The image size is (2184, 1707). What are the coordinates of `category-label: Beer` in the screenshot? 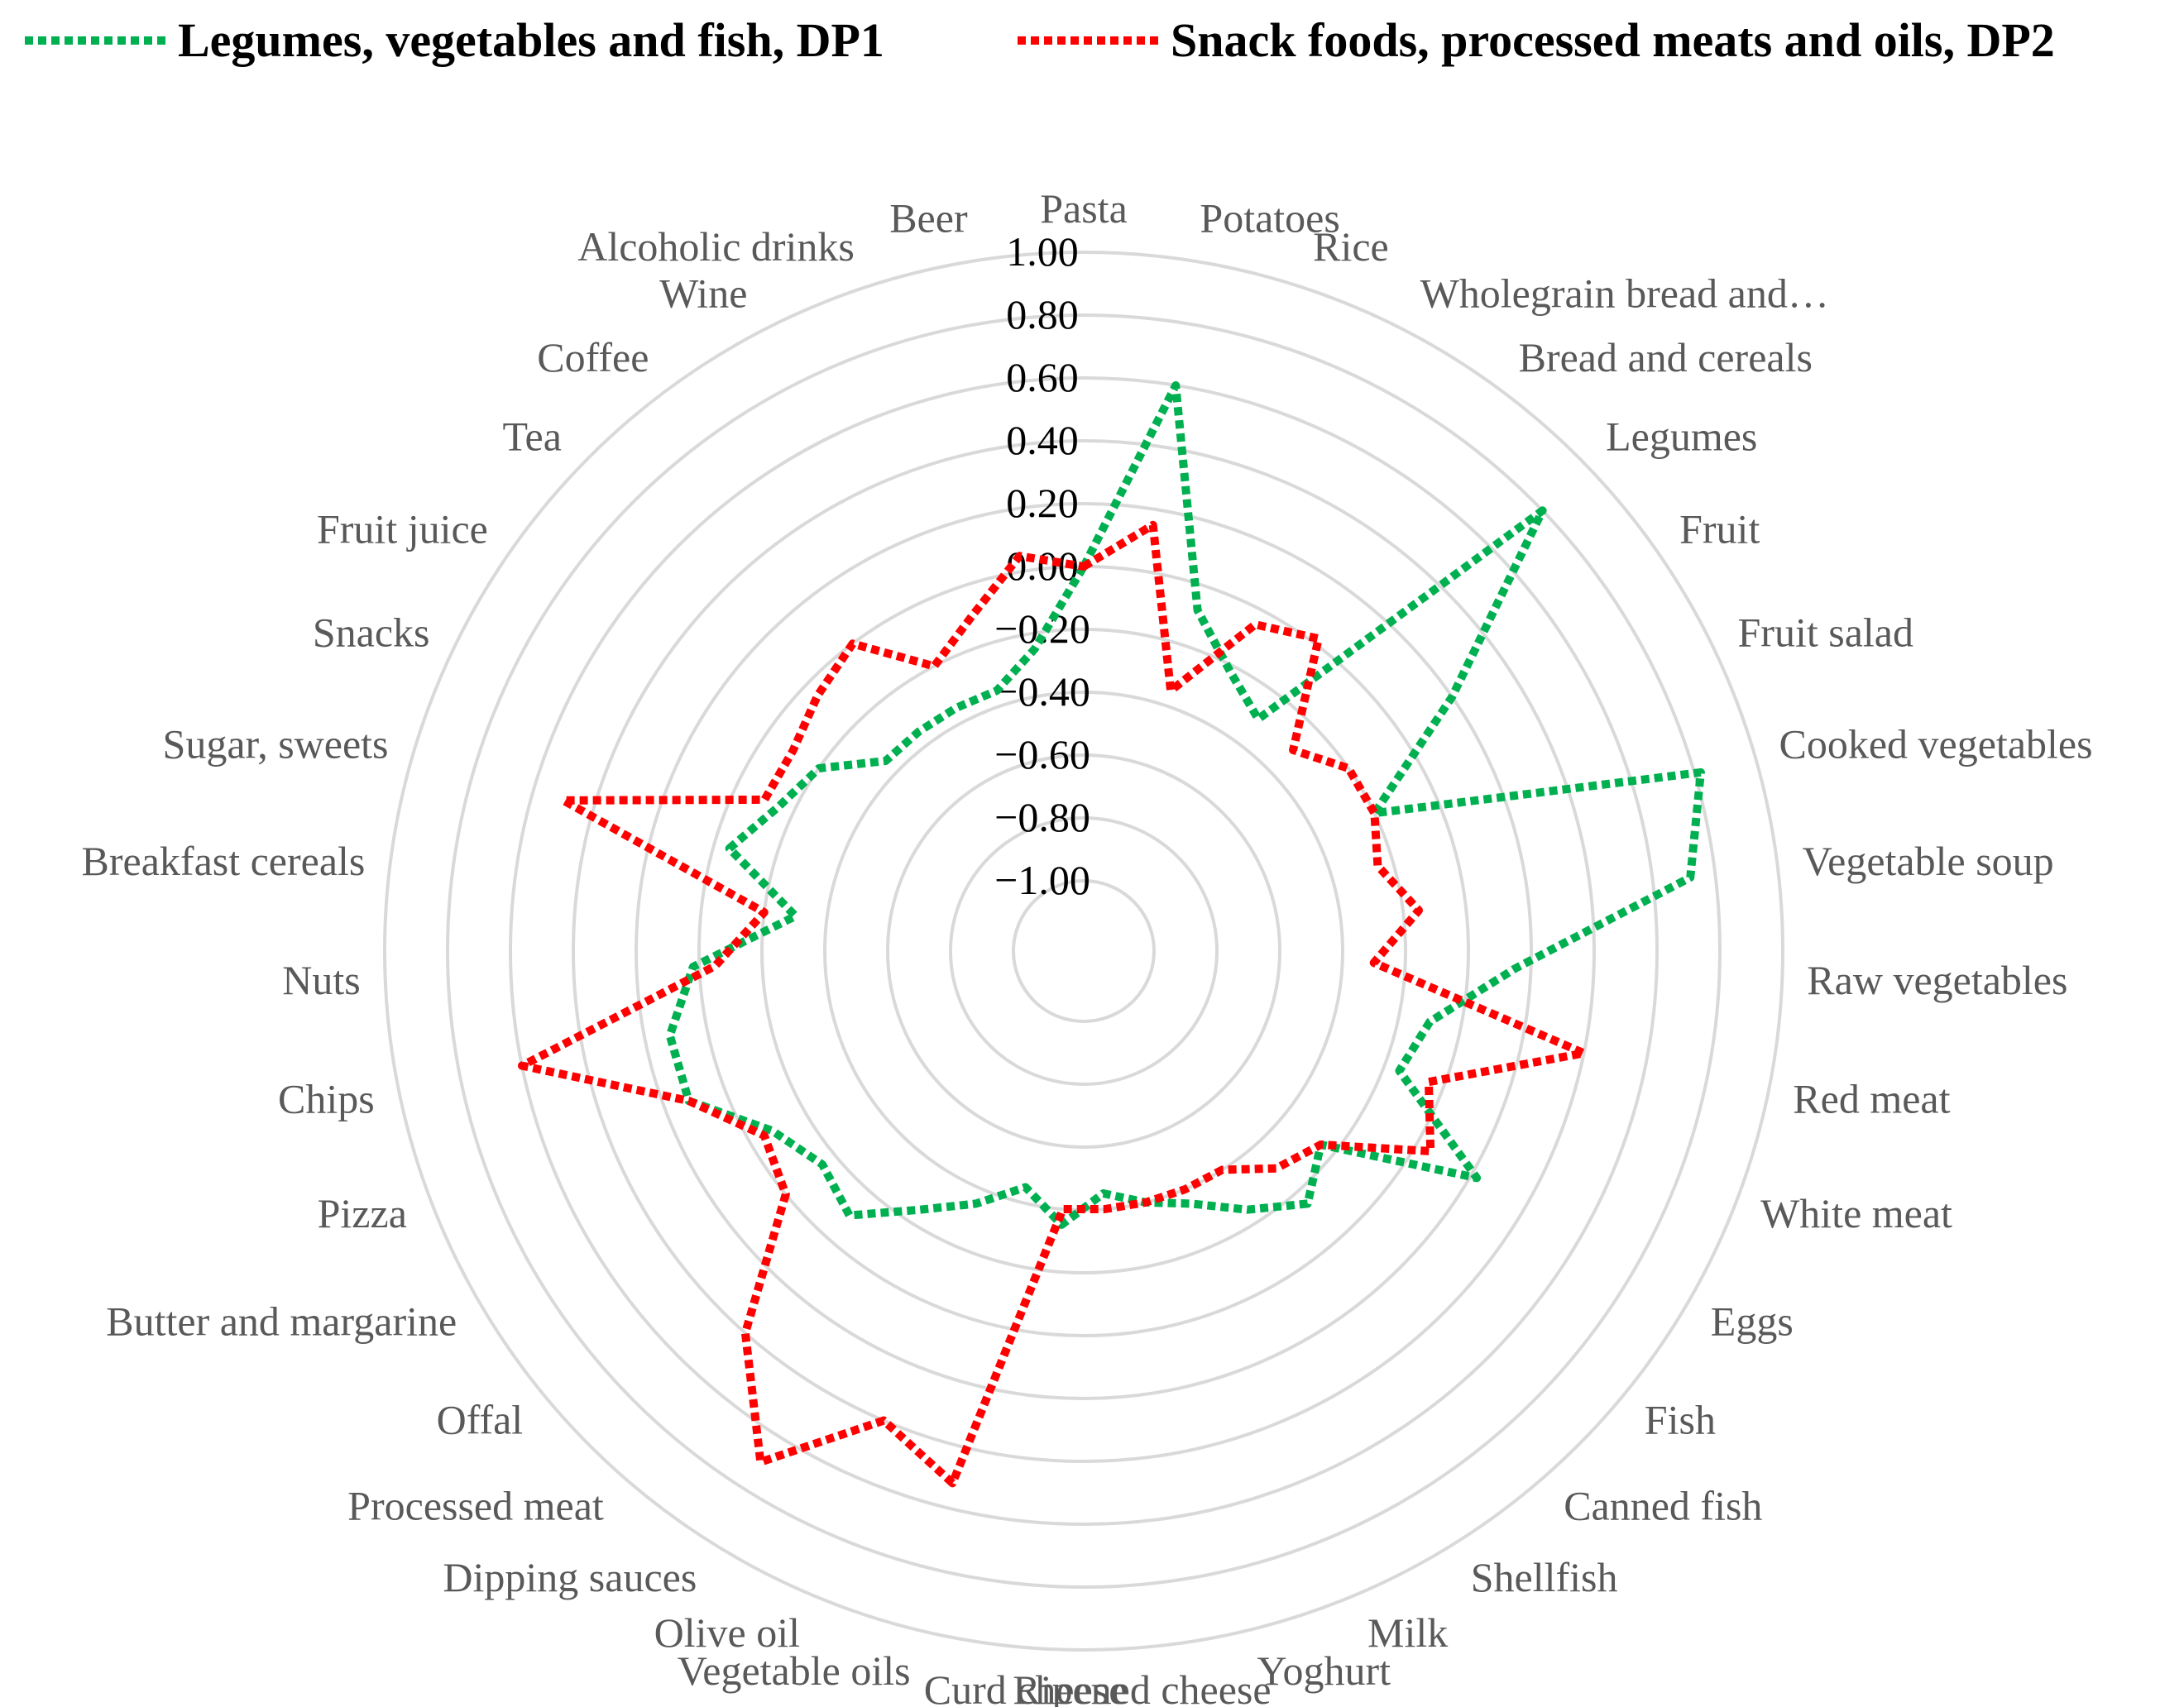 It's located at (928, 218).